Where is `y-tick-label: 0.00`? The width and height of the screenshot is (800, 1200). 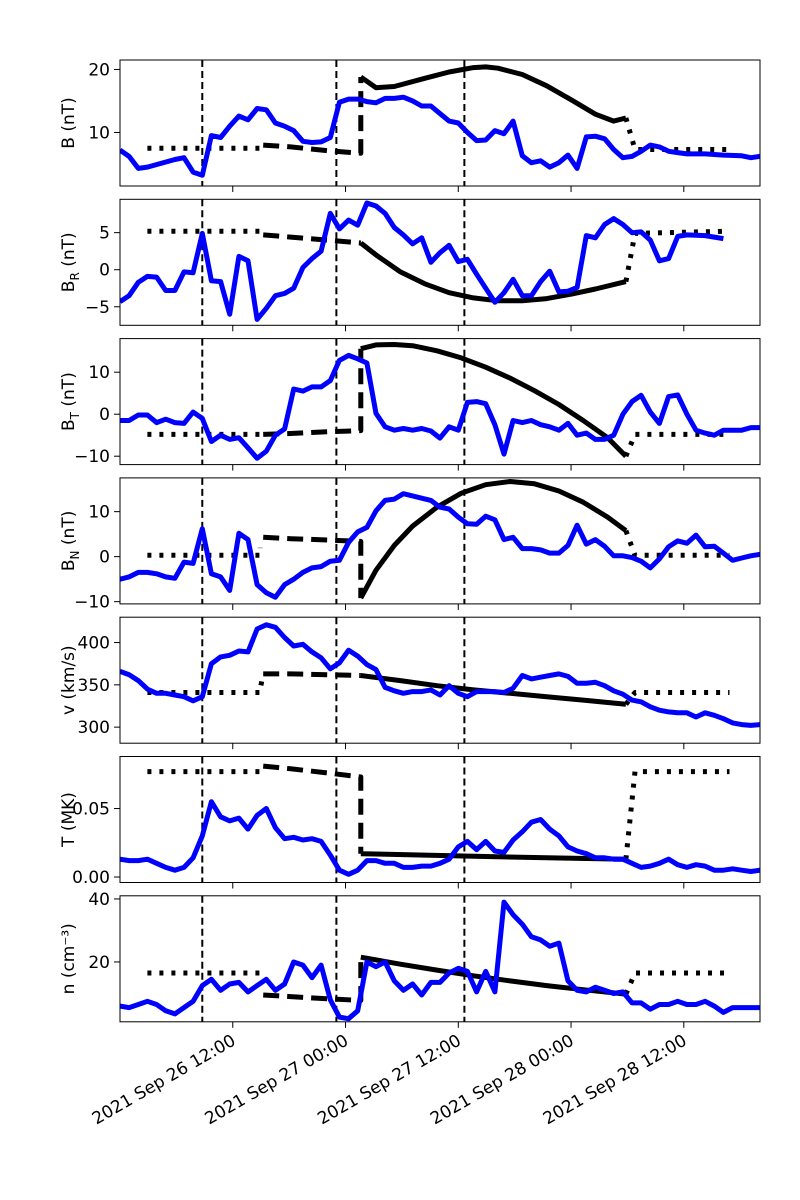 y-tick-label: 0.00 is located at coordinates (91, 878).